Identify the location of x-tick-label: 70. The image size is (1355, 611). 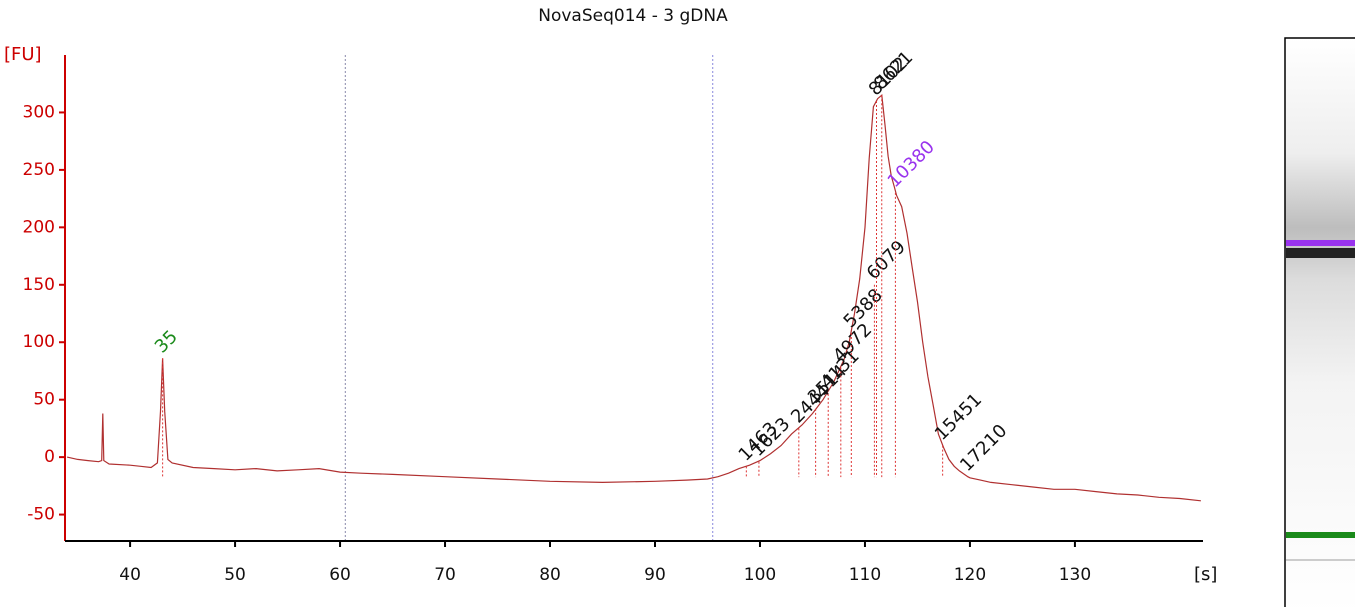
(445, 575).